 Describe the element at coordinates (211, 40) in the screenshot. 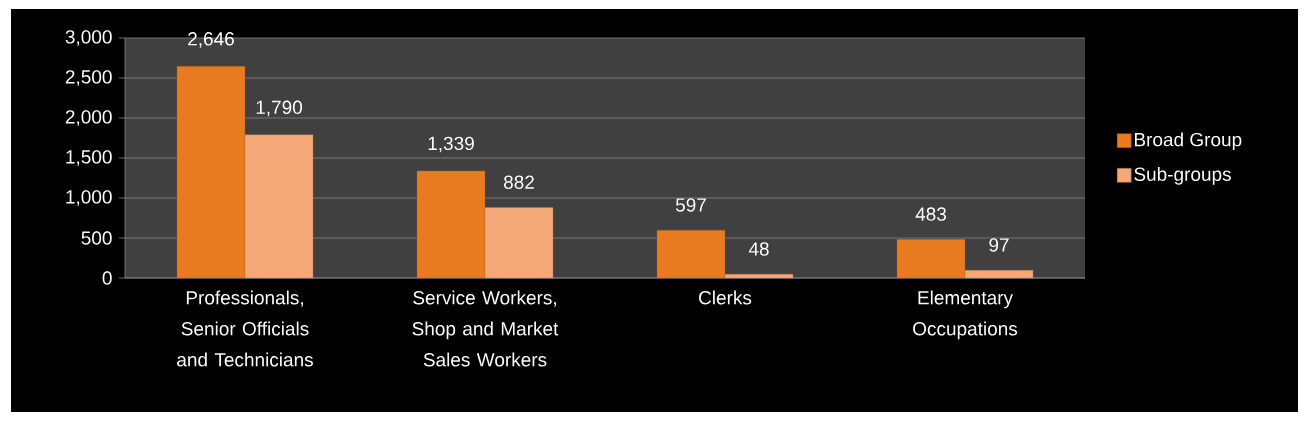

I see `data-label: 2,646` at that location.